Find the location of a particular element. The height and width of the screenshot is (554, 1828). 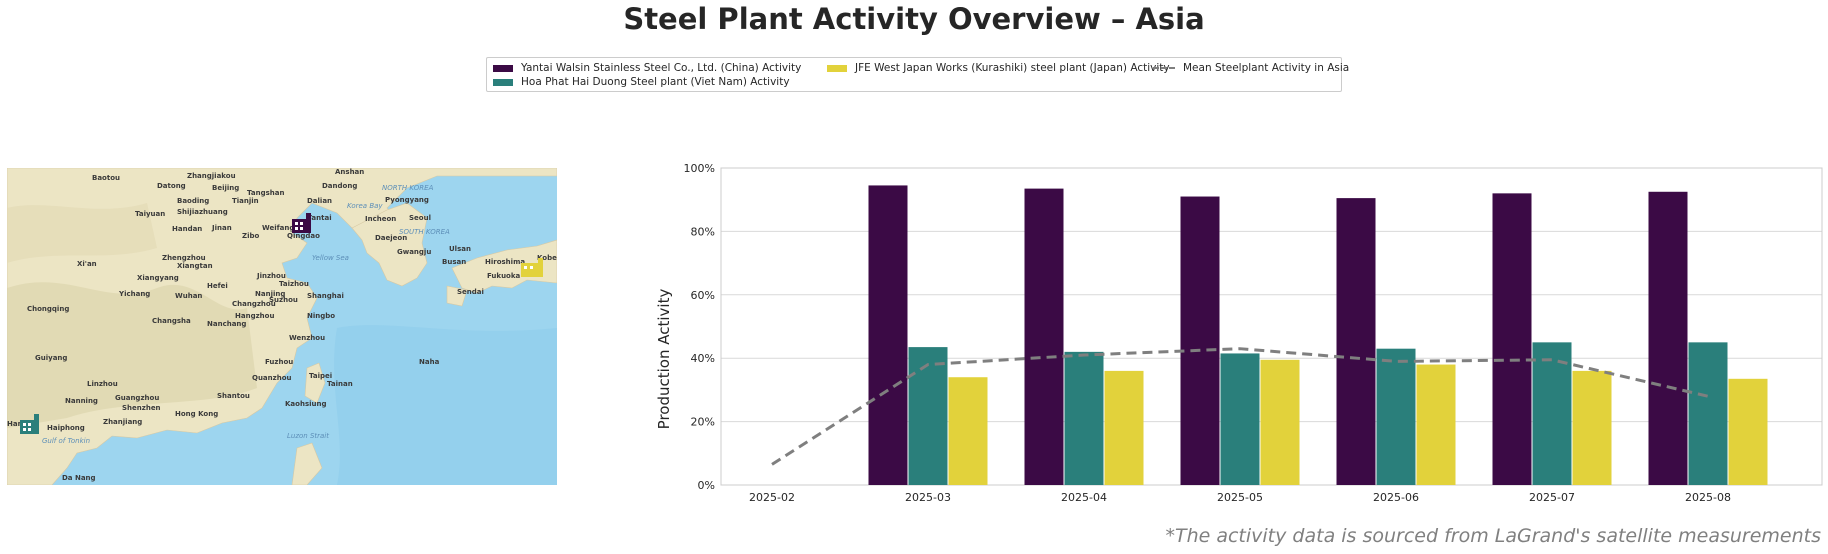

map-label-south-korea: SOUTH KOREA is located at coordinates (424, 232).